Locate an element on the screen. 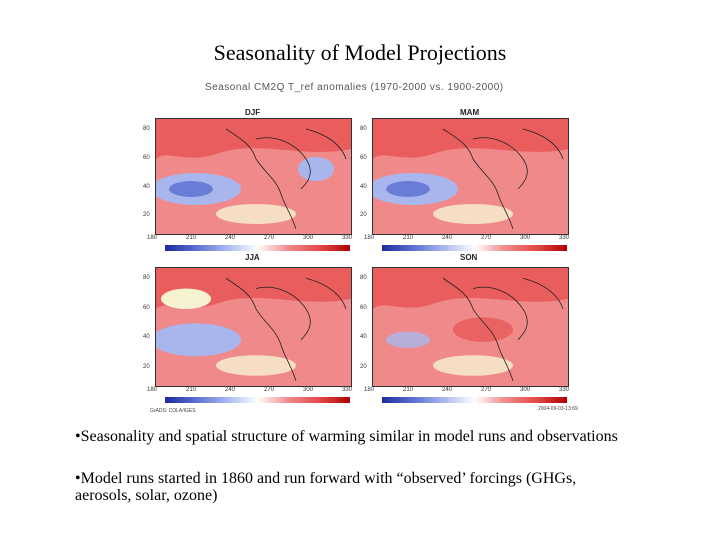  panel-label-son: SON is located at coordinates (469, 257).